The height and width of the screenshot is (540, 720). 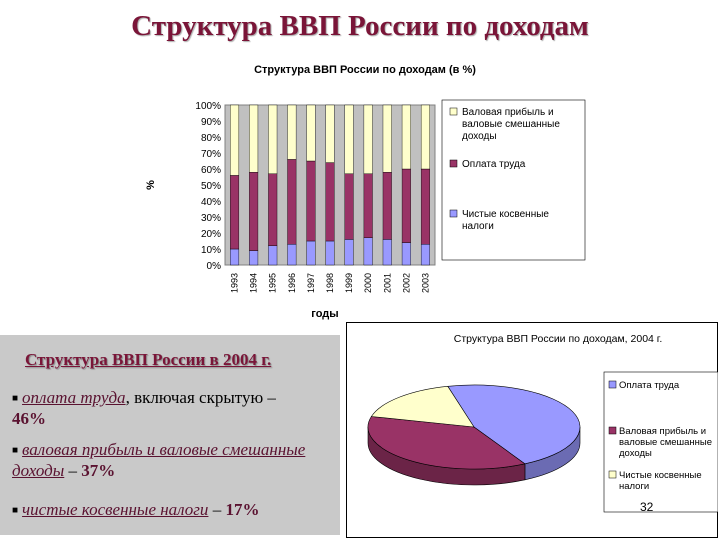 What do you see at coordinates (29, 418) in the screenshot?
I see `bullet-value: 46%` at bounding box center [29, 418].